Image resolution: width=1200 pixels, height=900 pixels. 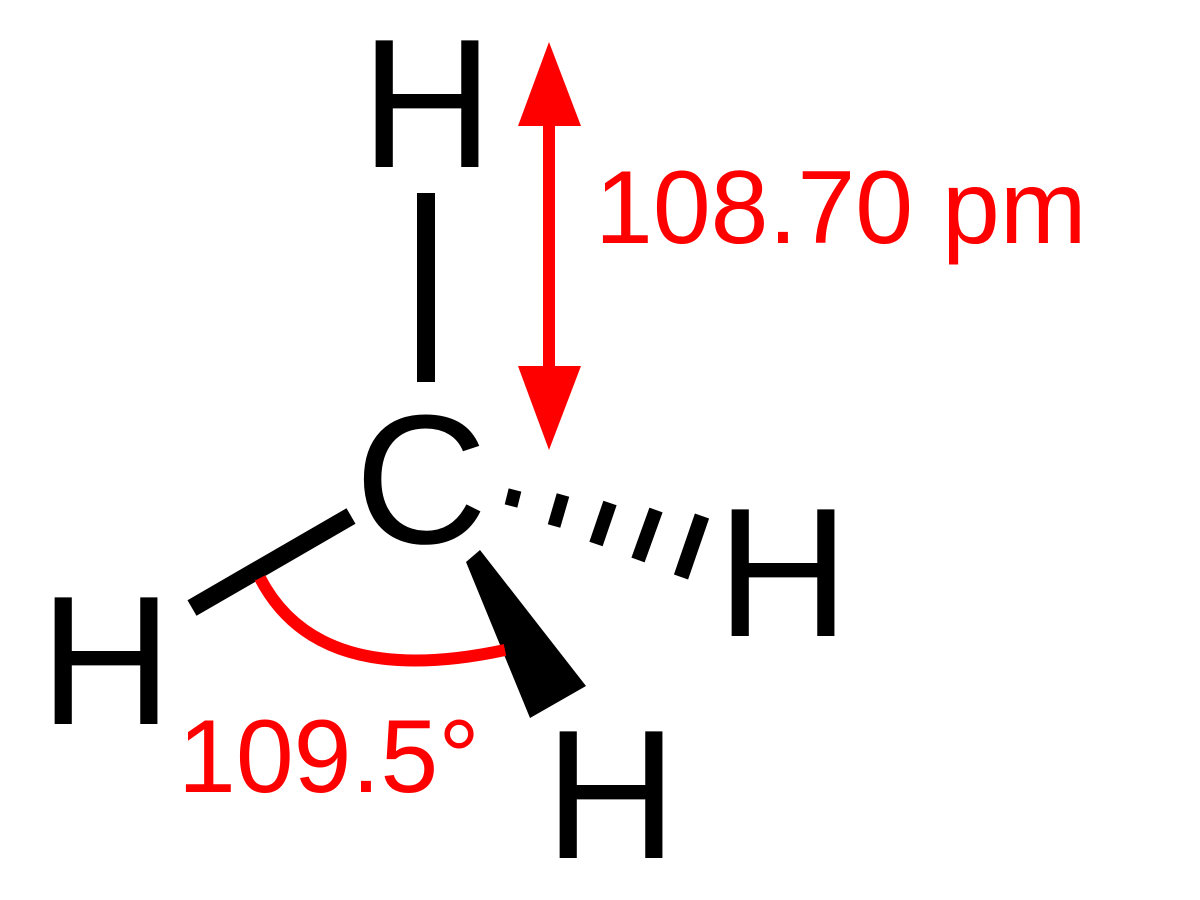 What do you see at coordinates (427, 103) in the screenshot?
I see `atom-hydrogen-top: H` at bounding box center [427, 103].